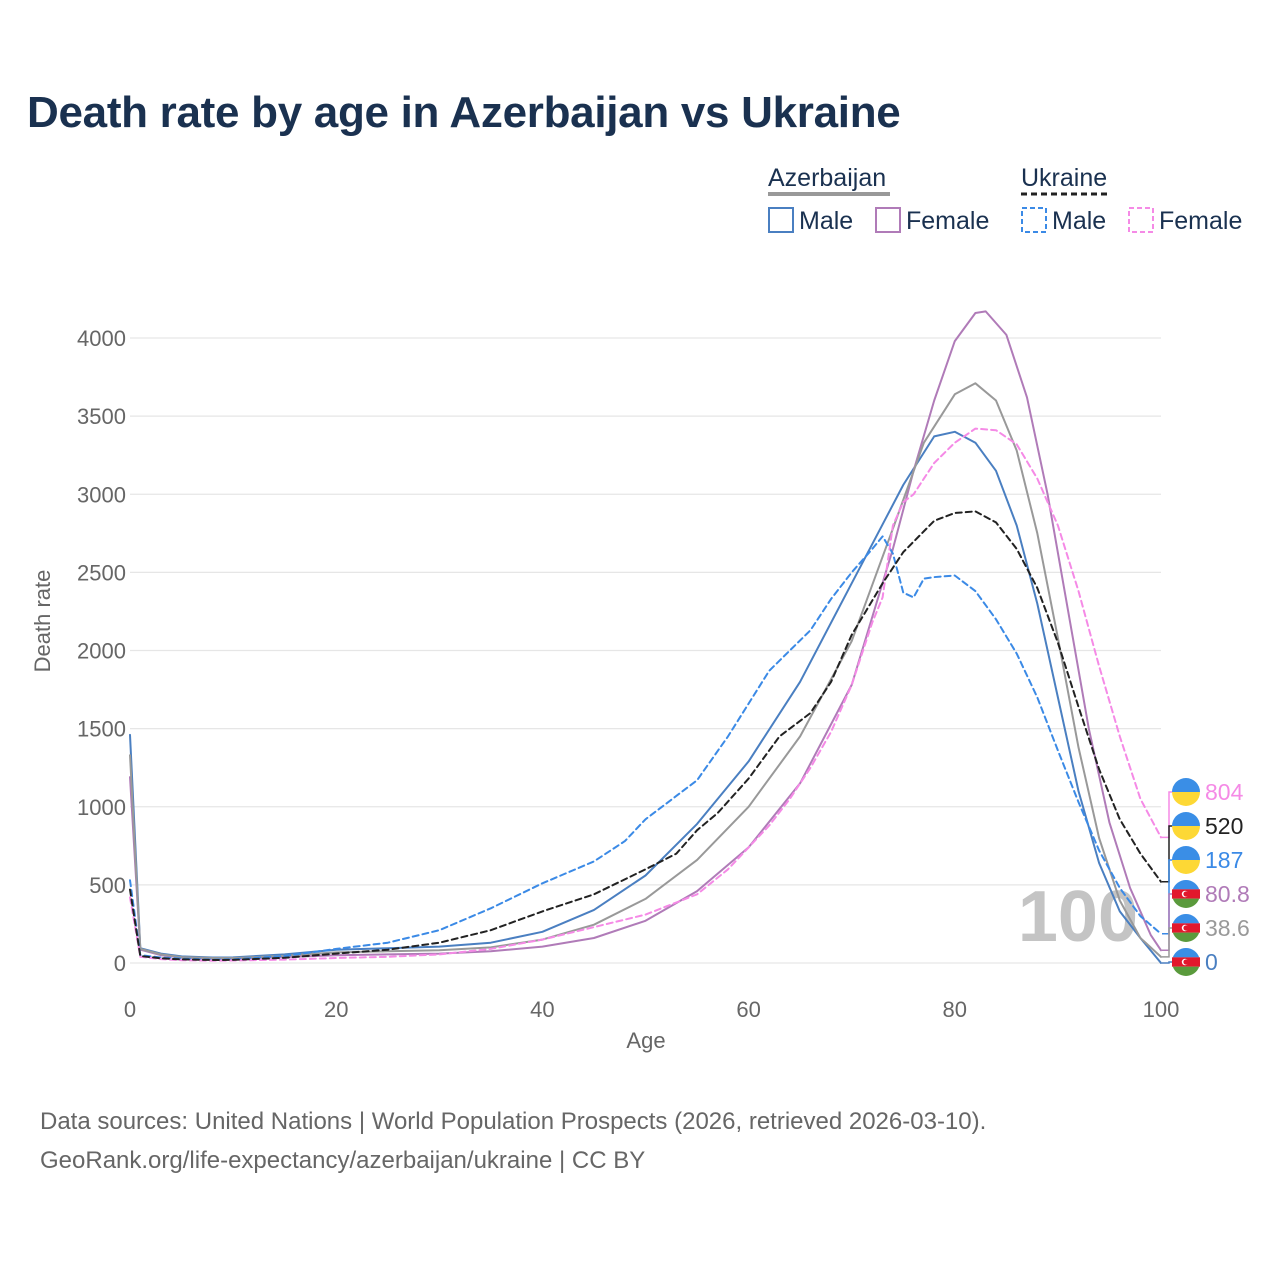  I want to click on legend-ukraine-male-swatch, so click(1034, 220).